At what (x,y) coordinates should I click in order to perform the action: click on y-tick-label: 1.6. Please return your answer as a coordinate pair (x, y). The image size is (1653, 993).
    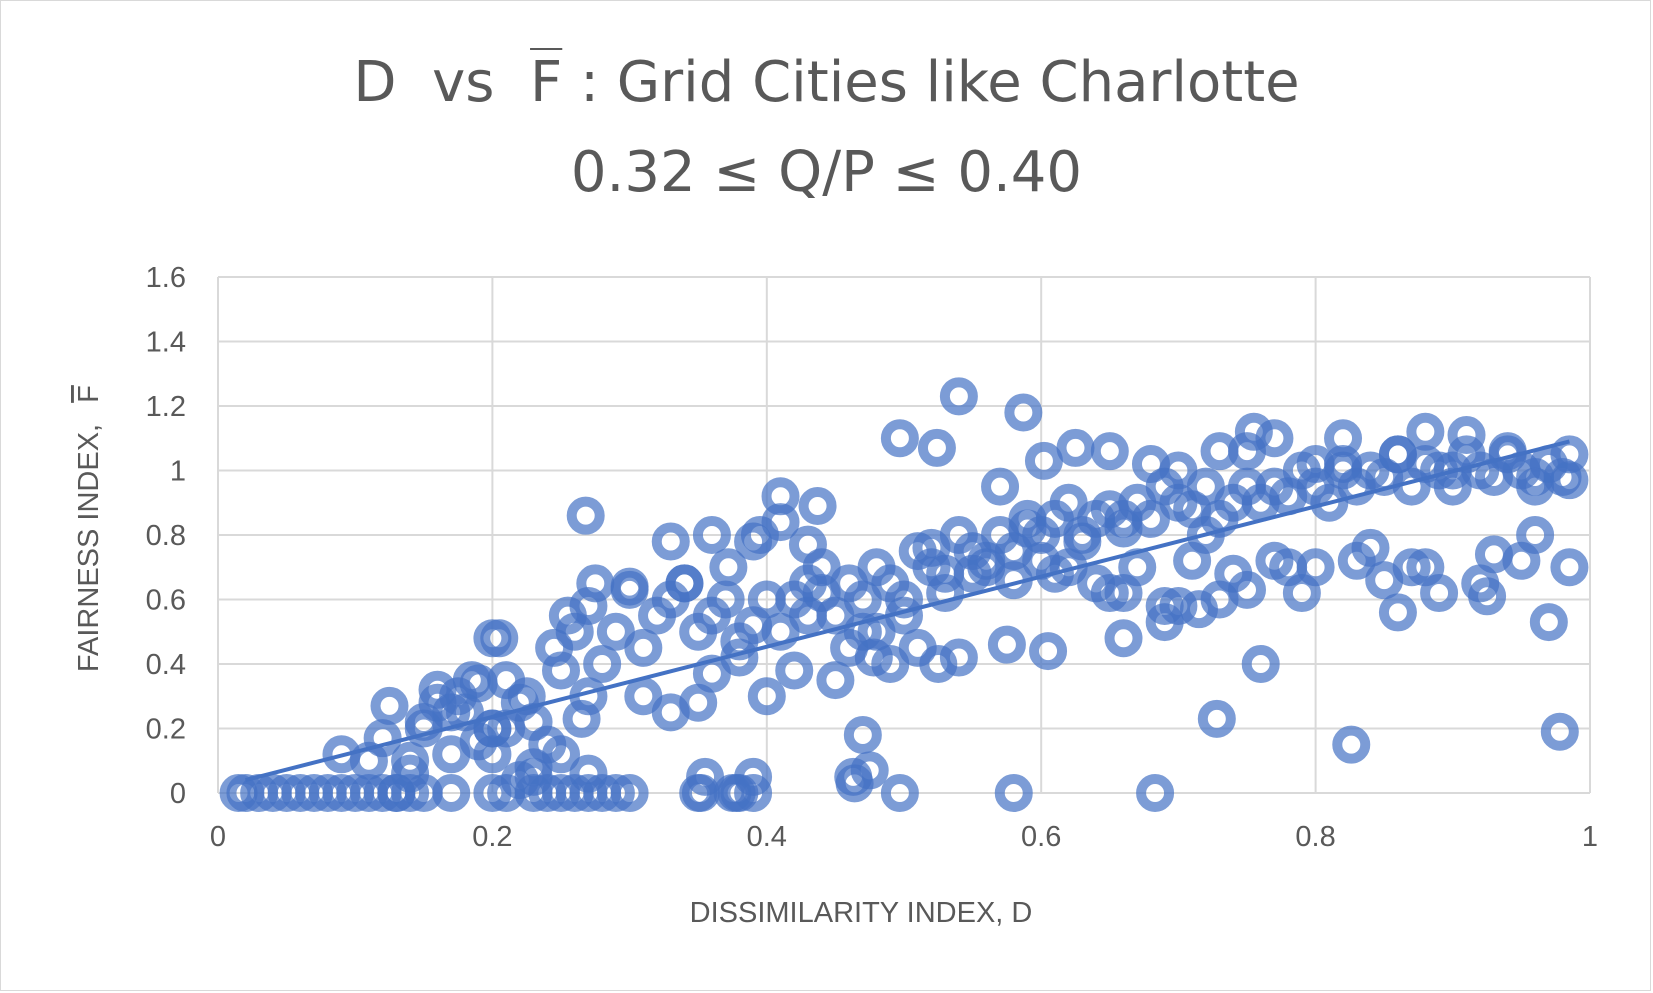
    Looking at the image, I should click on (166, 278).